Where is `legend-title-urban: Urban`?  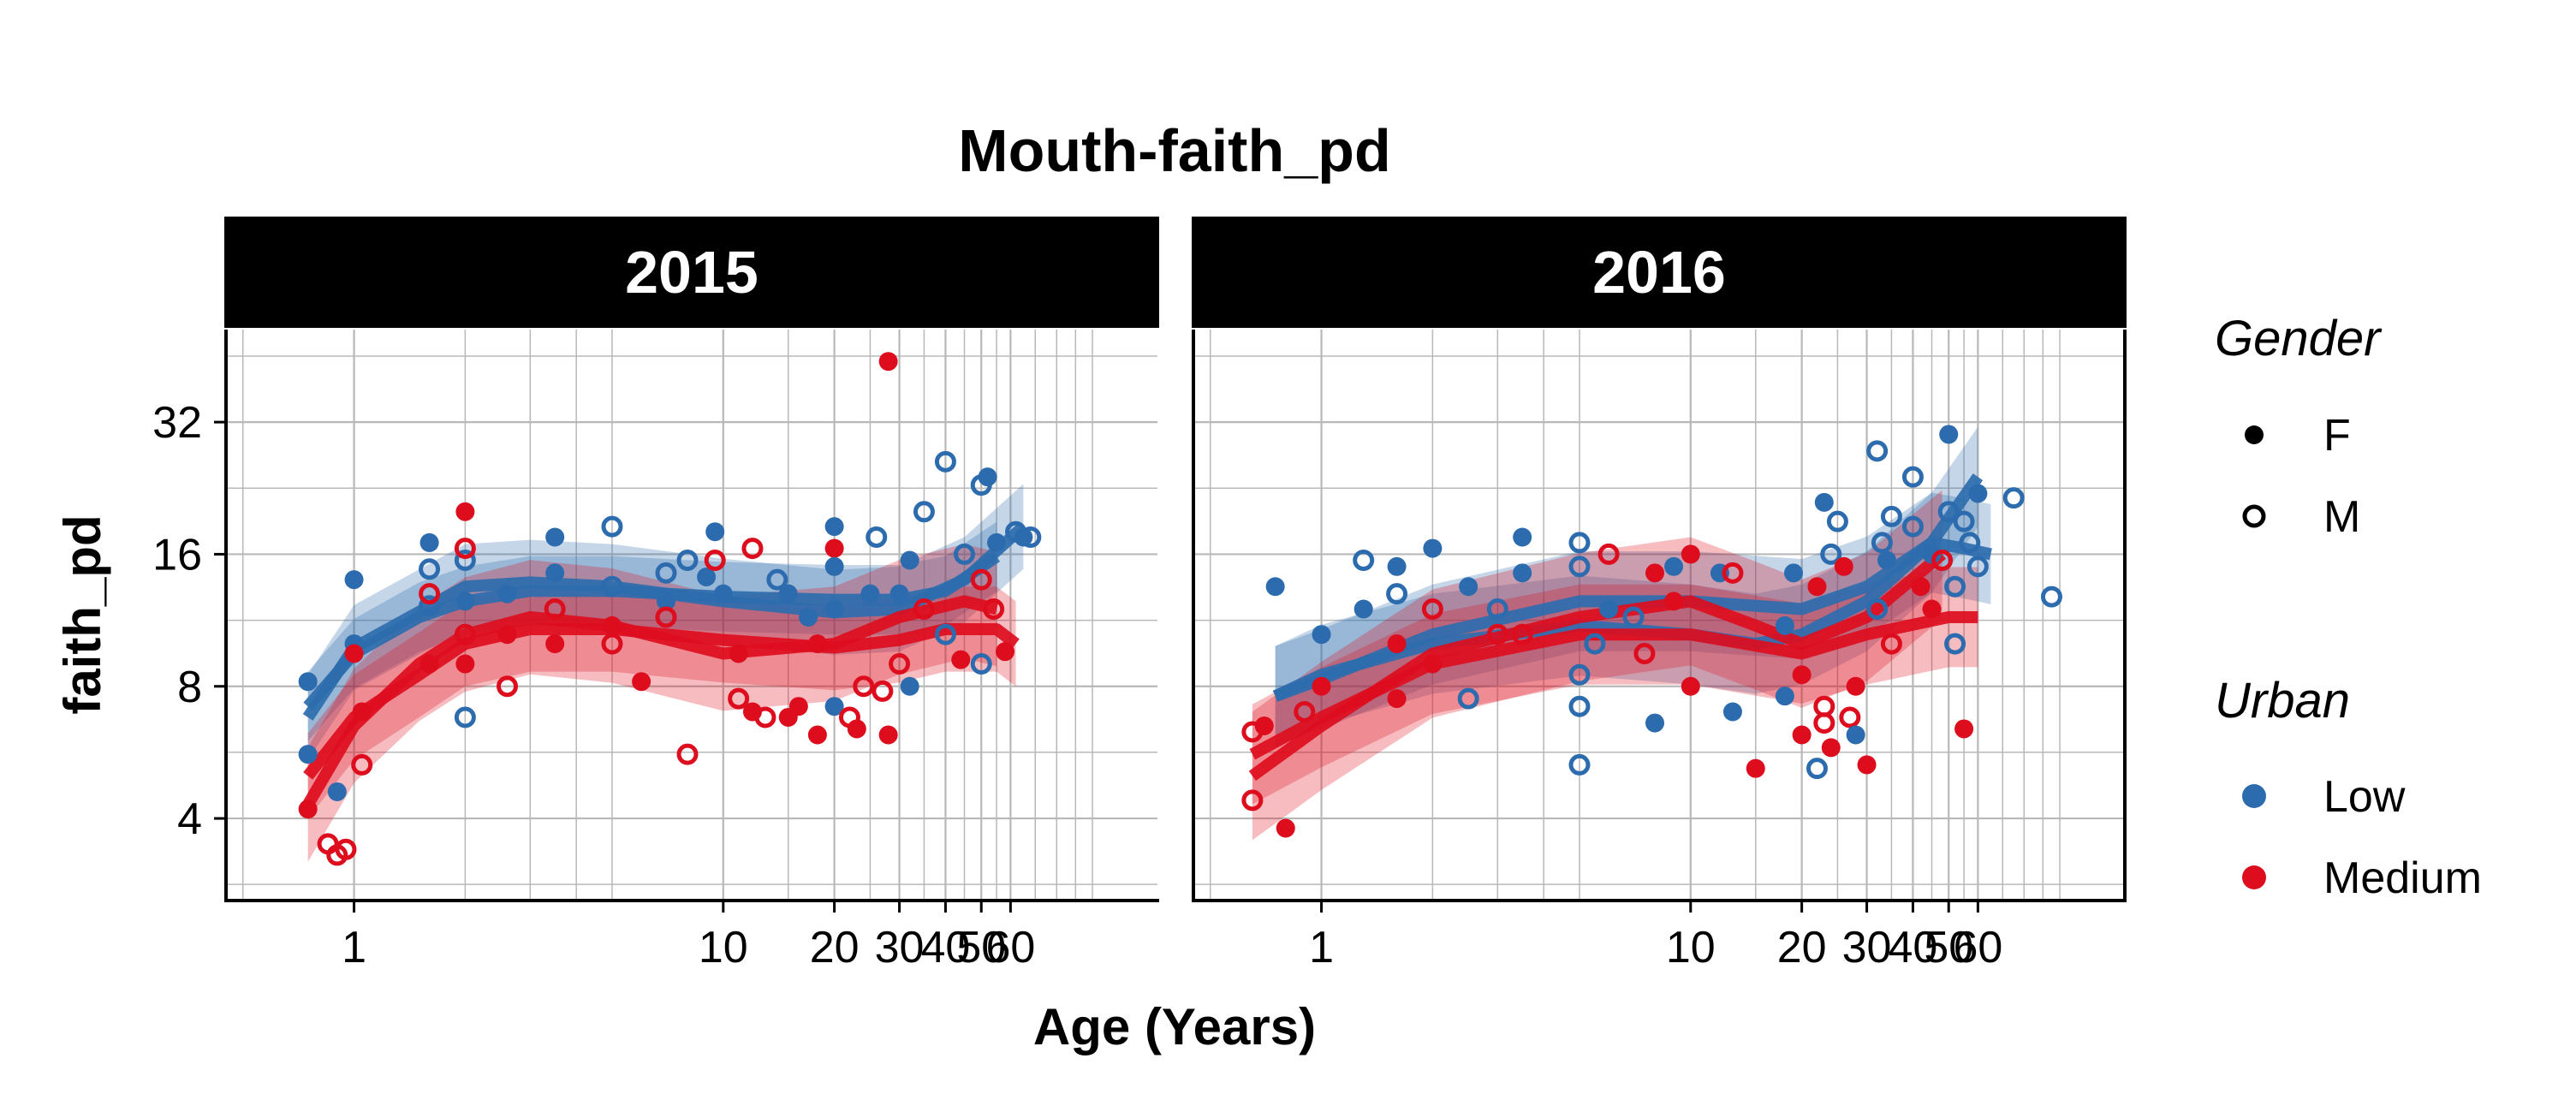 legend-title-urban: Urban is located at coordinates (2282, 700).